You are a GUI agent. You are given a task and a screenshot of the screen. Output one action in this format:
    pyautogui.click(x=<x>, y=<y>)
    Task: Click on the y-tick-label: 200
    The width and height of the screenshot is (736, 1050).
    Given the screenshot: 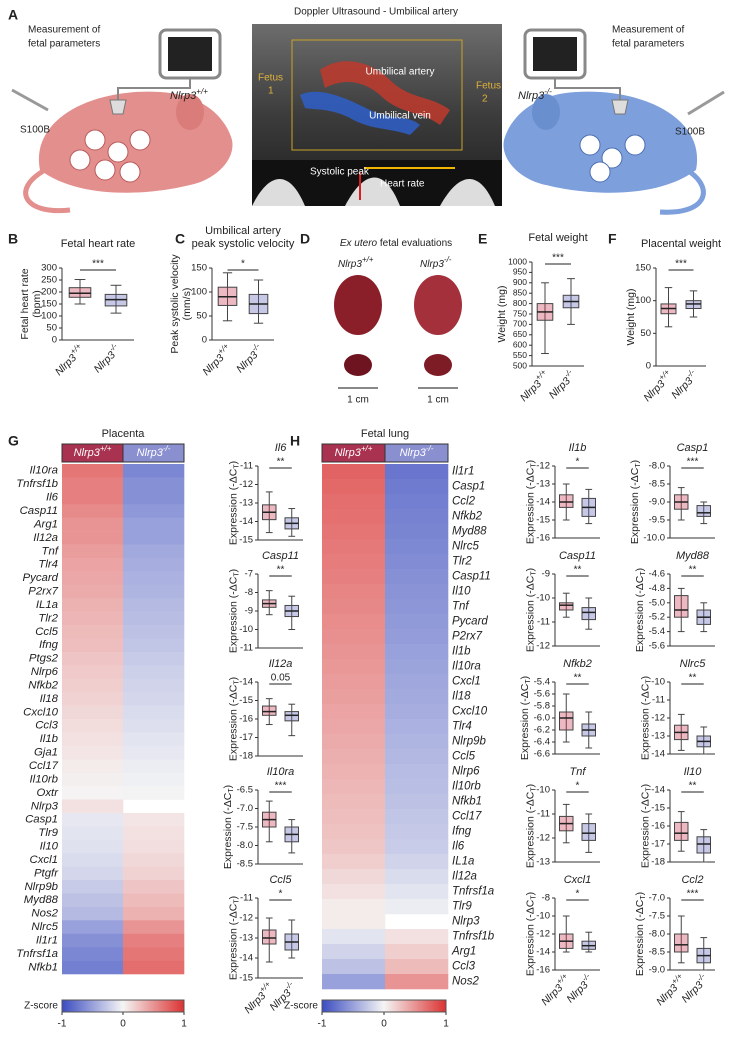 What is the action you would take?
    pyautogui.click(x=49, y=292)
    